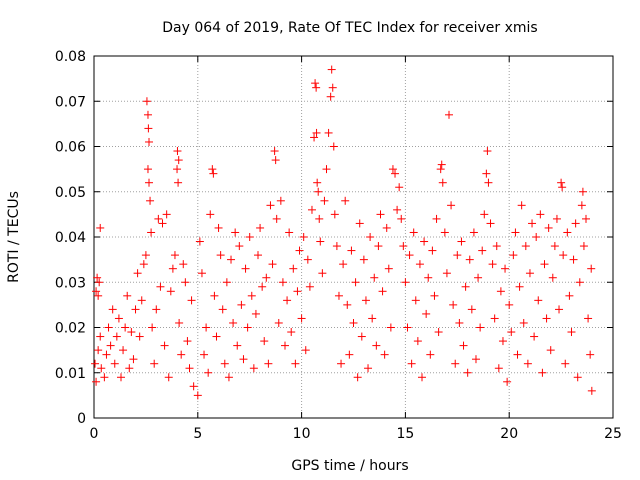 The height and width of the screenshot is (480, 640). What do you see at coordinates (70, 374) in the screenshot?
I see `y-tick-label: 0.01` at bounding box center [70, 374].